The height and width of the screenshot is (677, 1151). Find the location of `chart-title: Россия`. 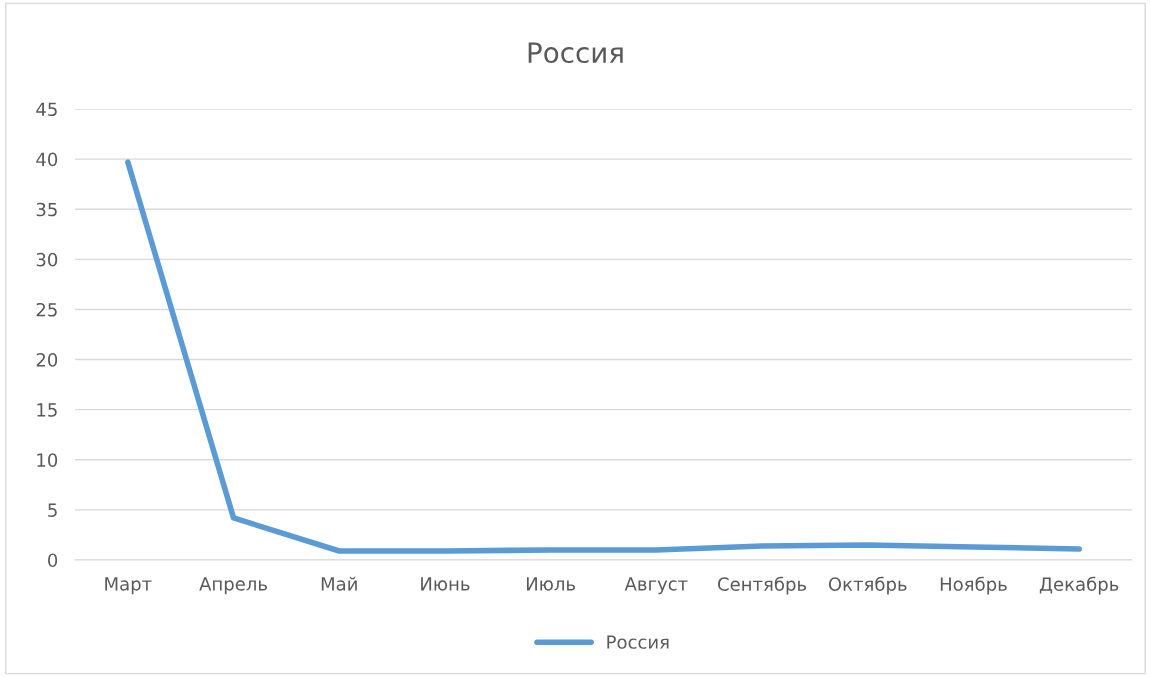

chart-title: Россия is located at coordinates (575, 53).